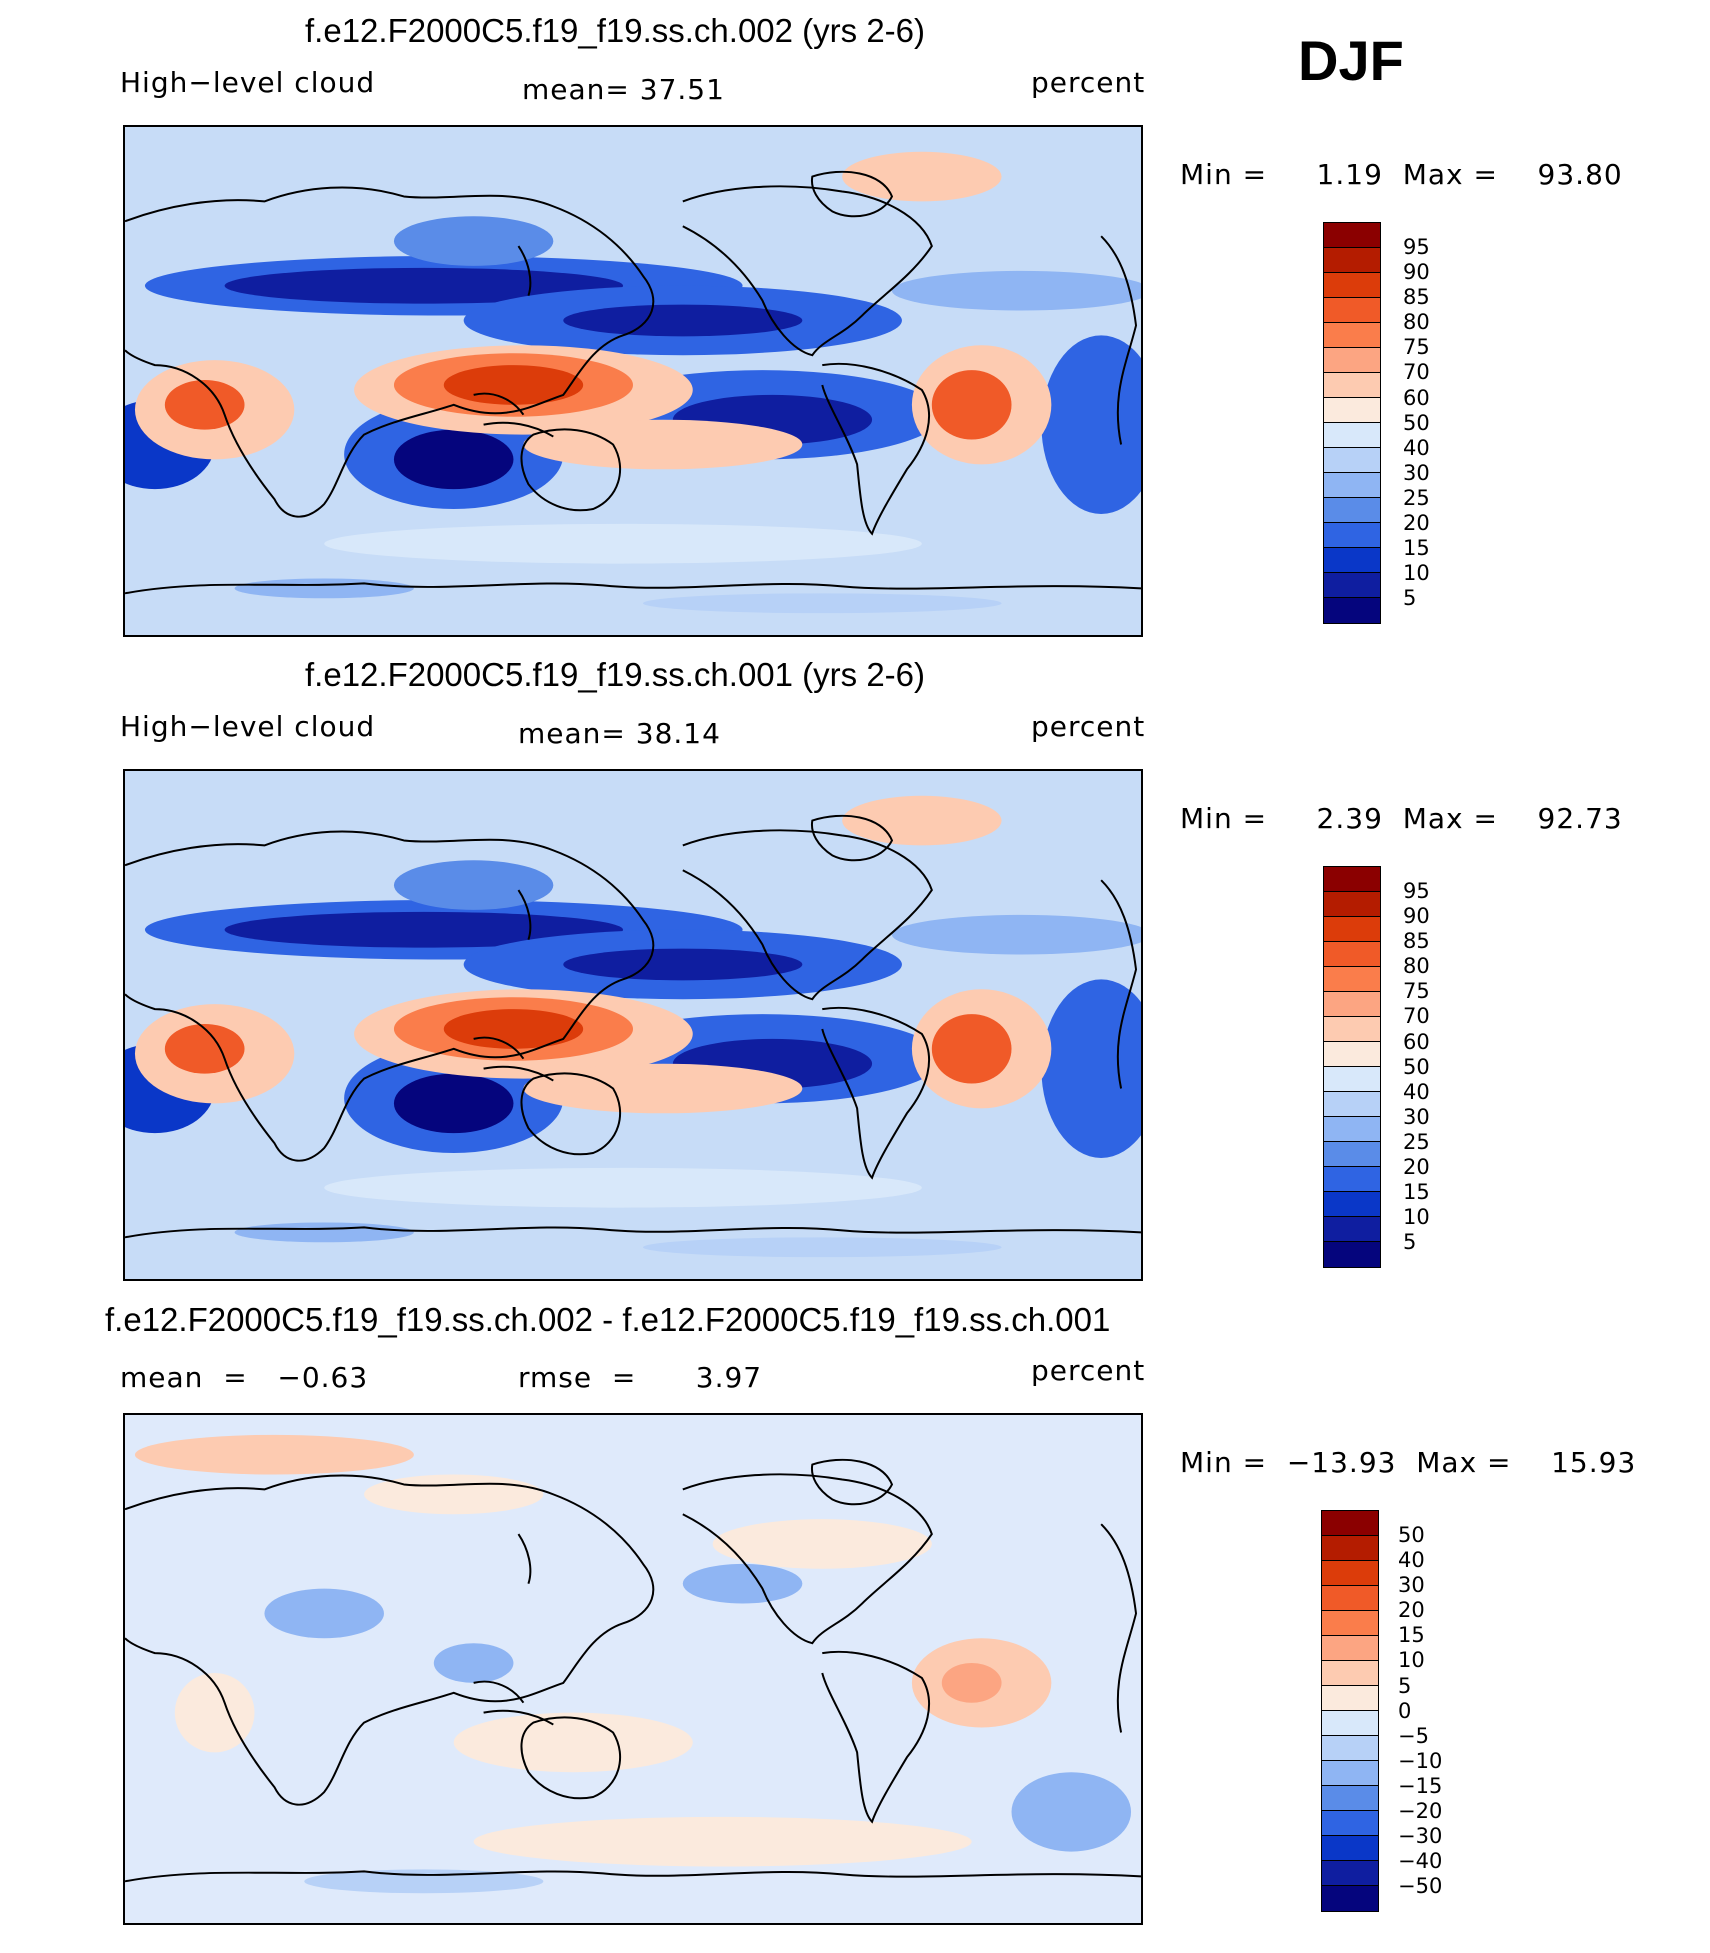  What do you see at coordinates (1408, 1462) in the screenshot?
I see `panel3-minmax-label: Min = −13.93 Max = 15.93` at bounding box center [1408, 1462].